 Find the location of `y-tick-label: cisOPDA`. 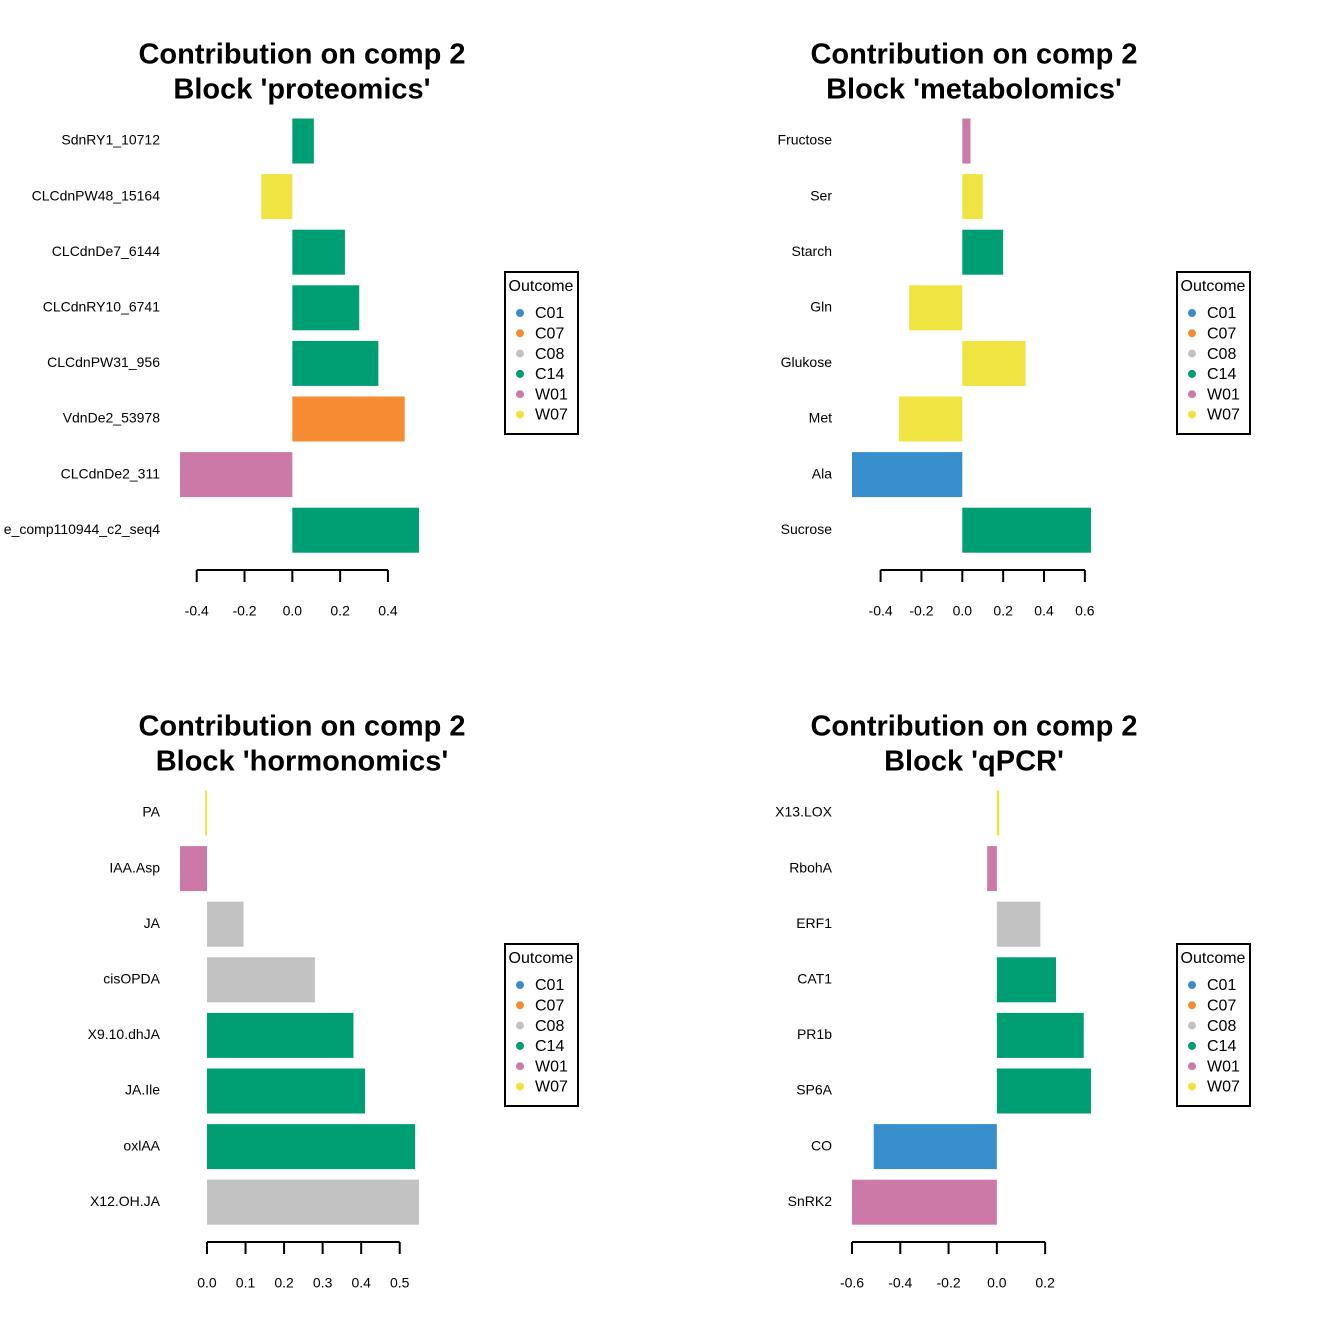

y-tick-label: cisOPDA is located at coordinates (131, 979).